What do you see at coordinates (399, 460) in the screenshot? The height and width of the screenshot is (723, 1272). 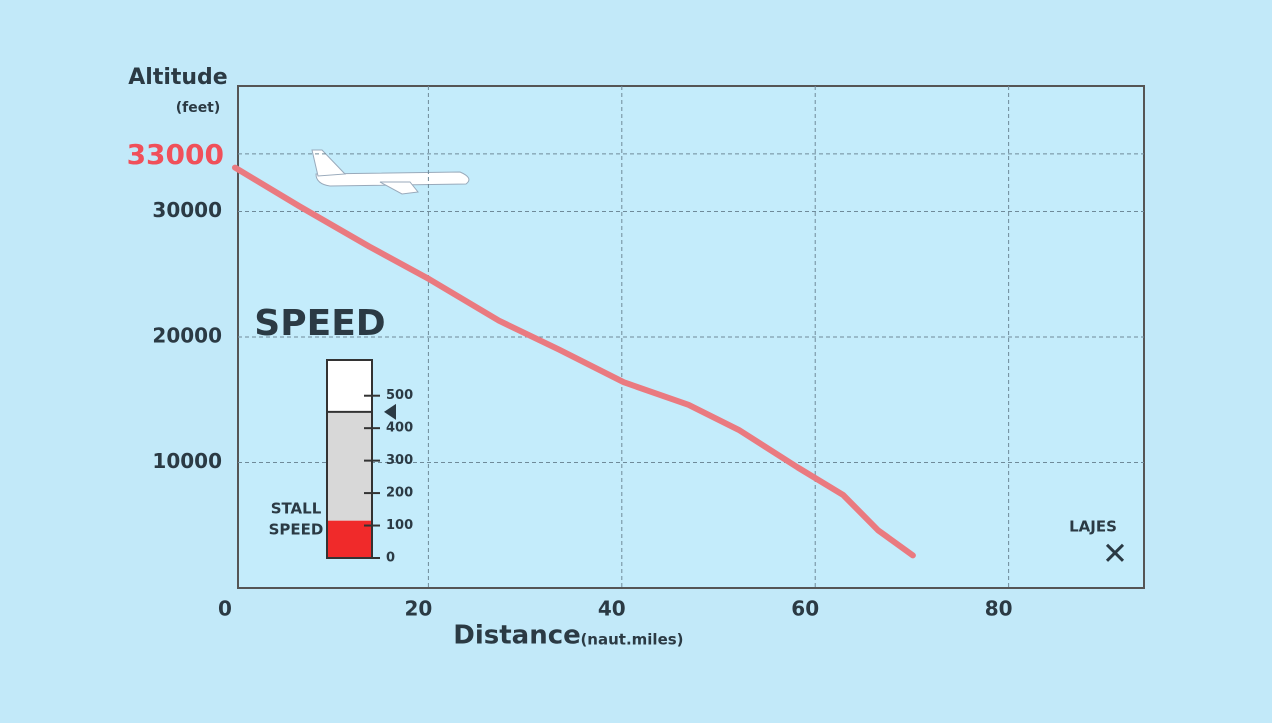 I see `gauge-tick-label: 300` at bounding box center [399, 460].